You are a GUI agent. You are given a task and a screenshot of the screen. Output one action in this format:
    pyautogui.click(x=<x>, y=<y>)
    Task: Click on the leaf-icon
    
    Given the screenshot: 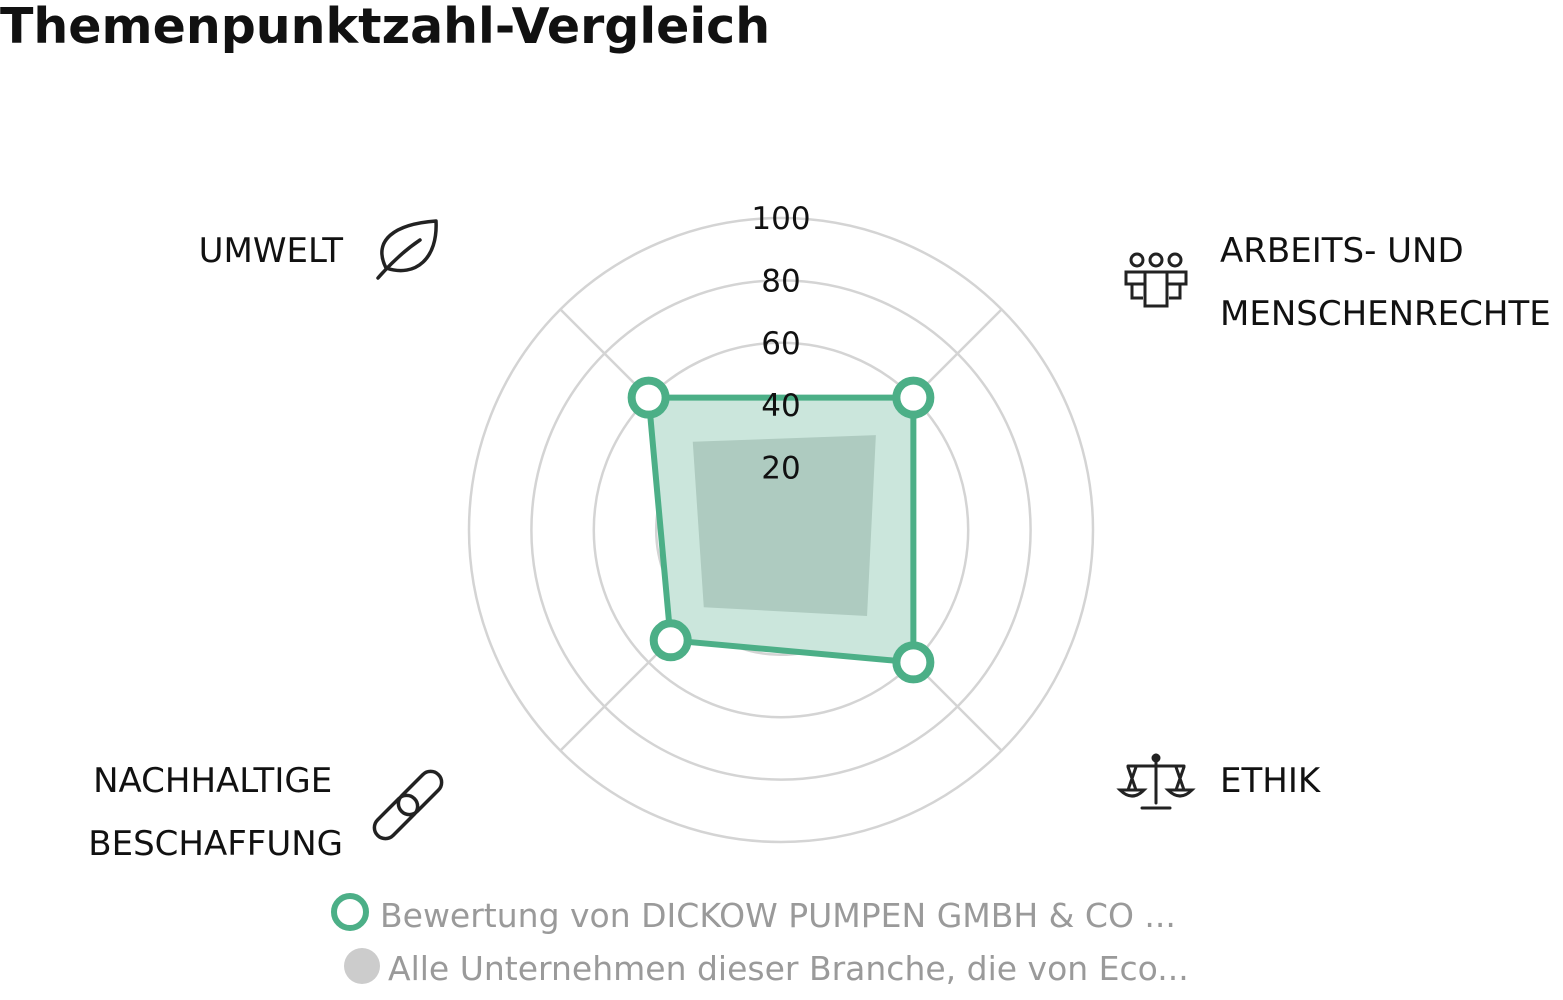 What is the action you would take?
    pyautogui.click(x=407, y=249)
    